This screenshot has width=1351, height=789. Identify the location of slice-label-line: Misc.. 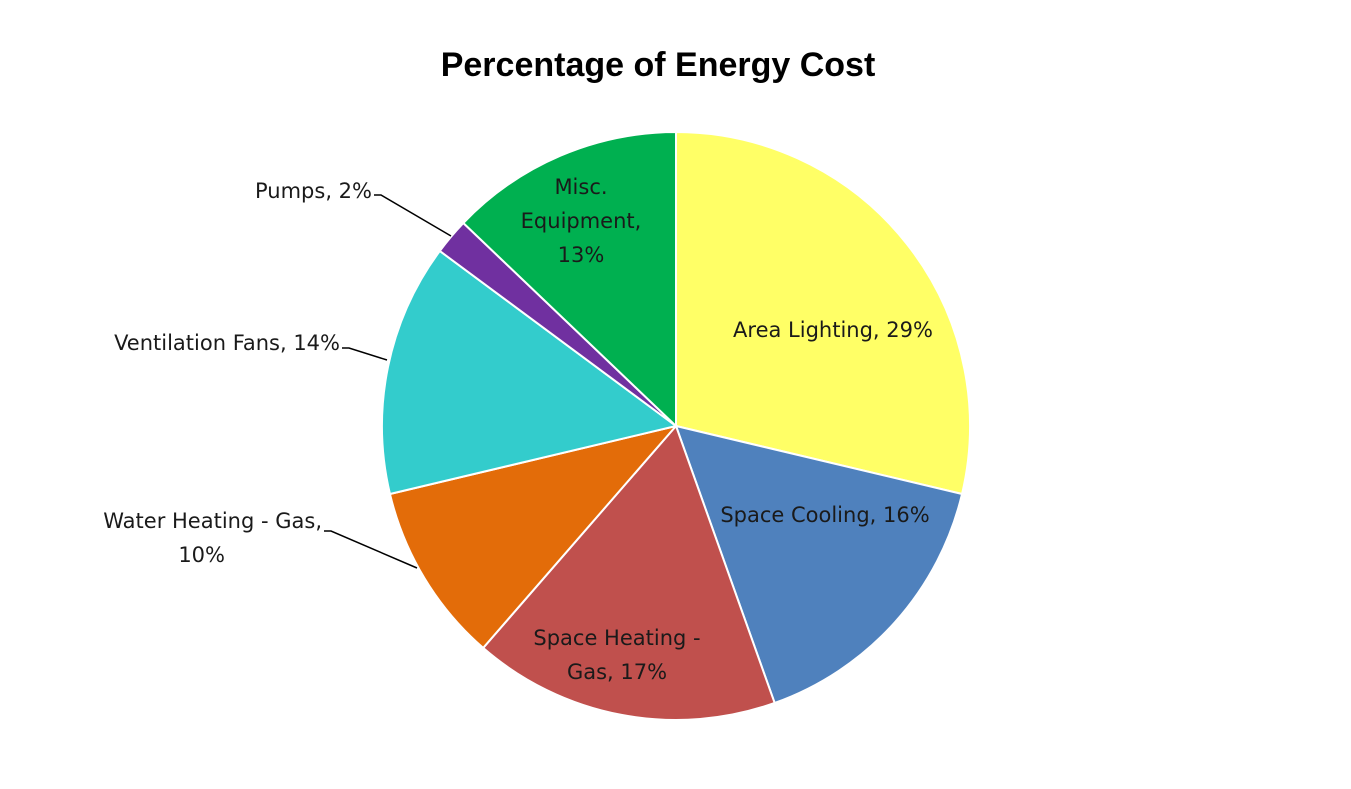
(580, 187).